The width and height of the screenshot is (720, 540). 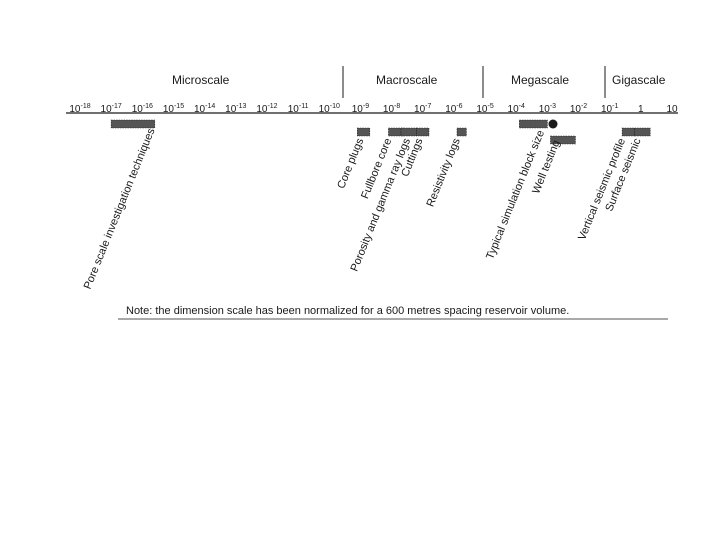 What do you see at coordinates (563, 140) in the screenshot?
I see `technique-bar-well-testing` at bounding box center [563, 140].